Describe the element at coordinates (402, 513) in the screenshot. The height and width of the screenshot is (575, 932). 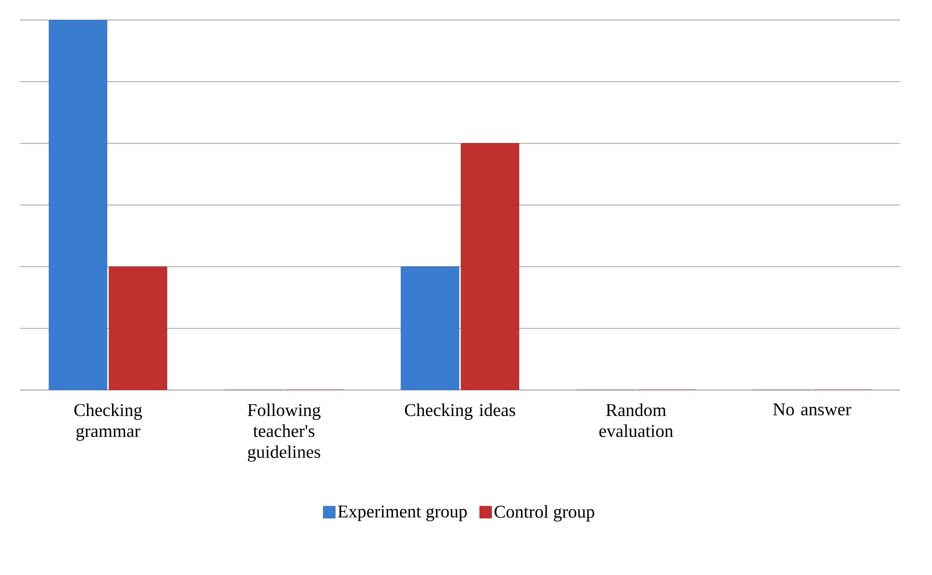
I see `legend-label: Experiment group` at that location.